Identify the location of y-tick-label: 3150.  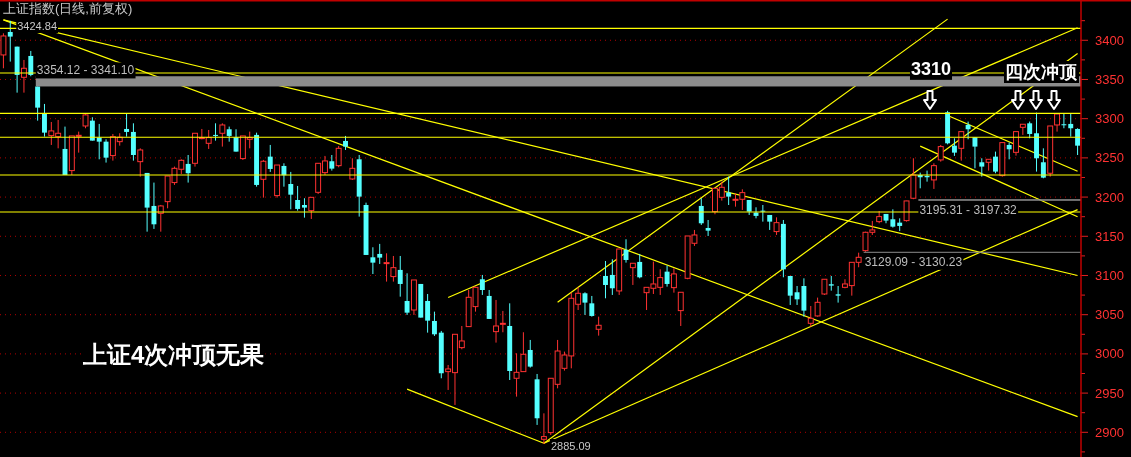
(1109, 236).